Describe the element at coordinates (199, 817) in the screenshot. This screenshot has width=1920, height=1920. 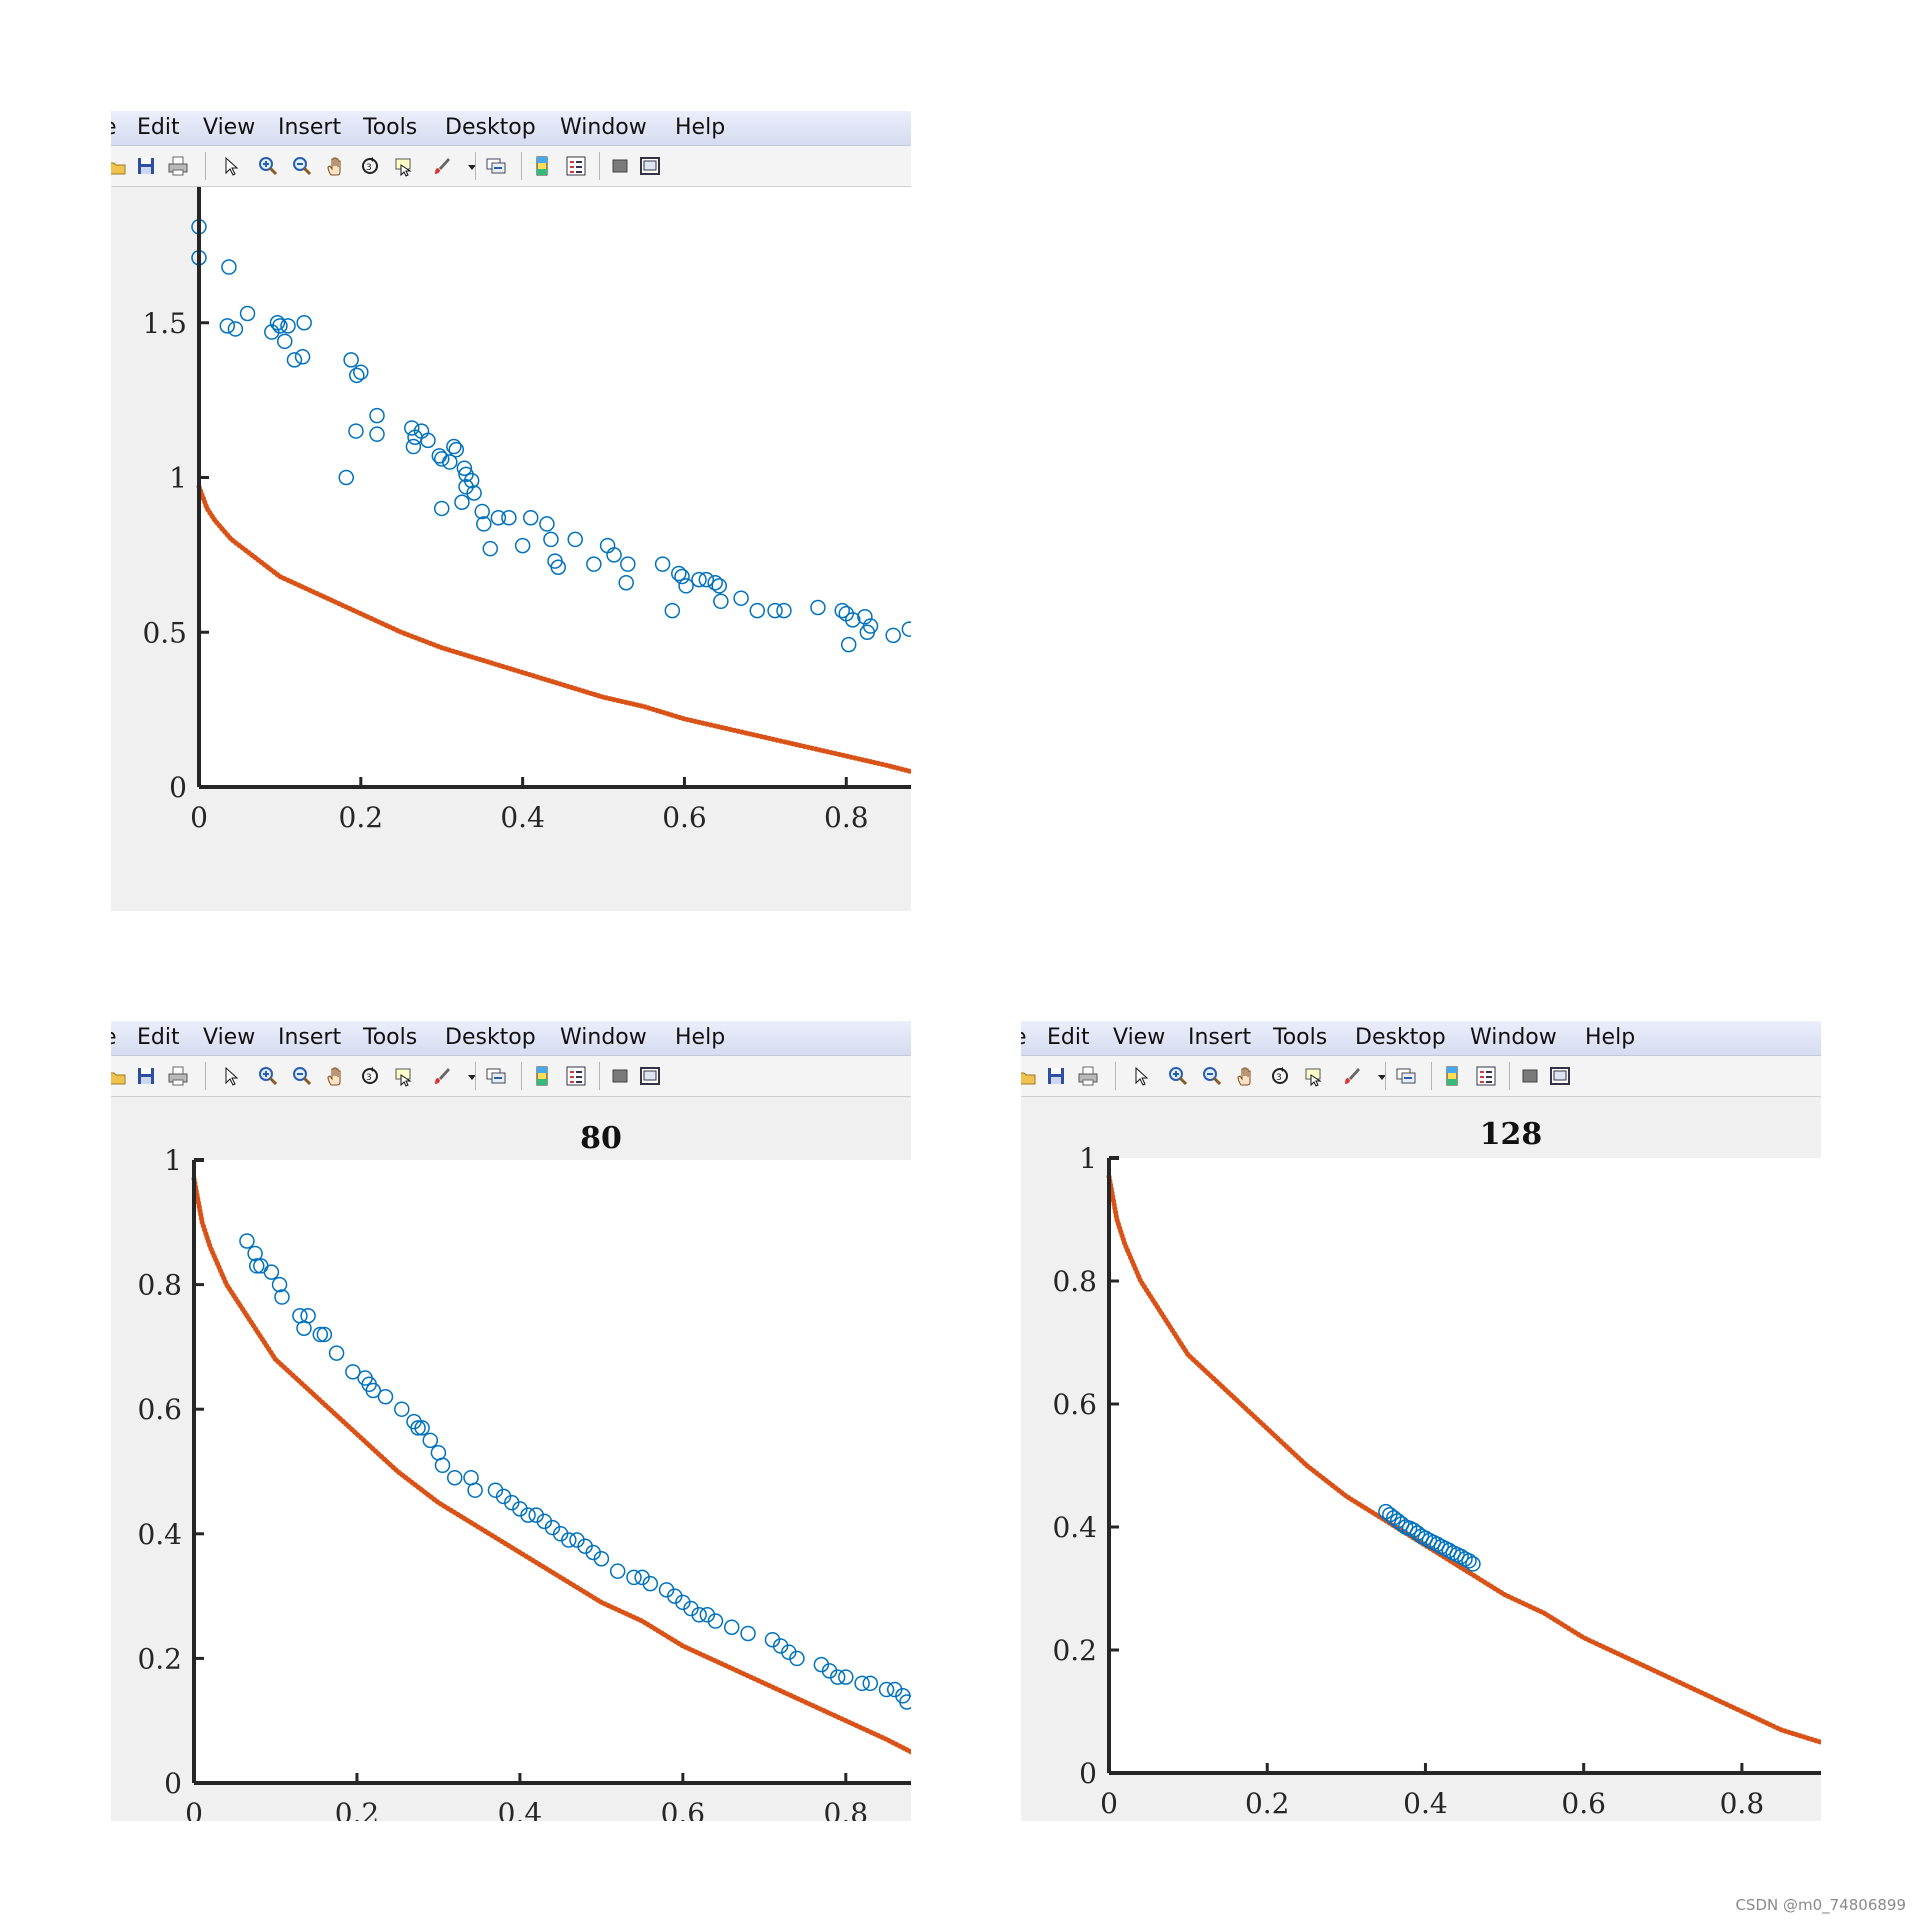
I see `x-tick-label: 0` at that location.